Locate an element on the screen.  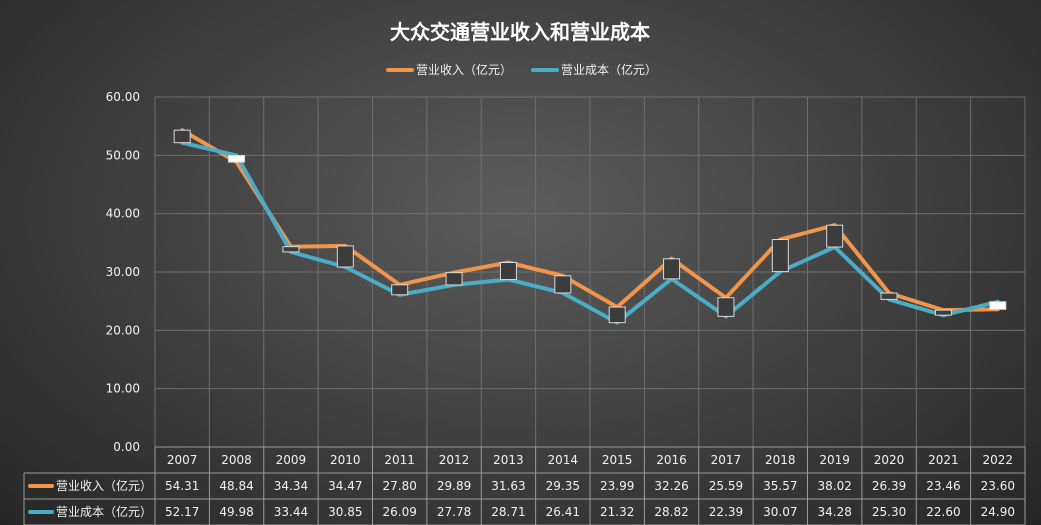
legend-label-cost: 营业成本（亿元） is located at coordinates (609, 69).